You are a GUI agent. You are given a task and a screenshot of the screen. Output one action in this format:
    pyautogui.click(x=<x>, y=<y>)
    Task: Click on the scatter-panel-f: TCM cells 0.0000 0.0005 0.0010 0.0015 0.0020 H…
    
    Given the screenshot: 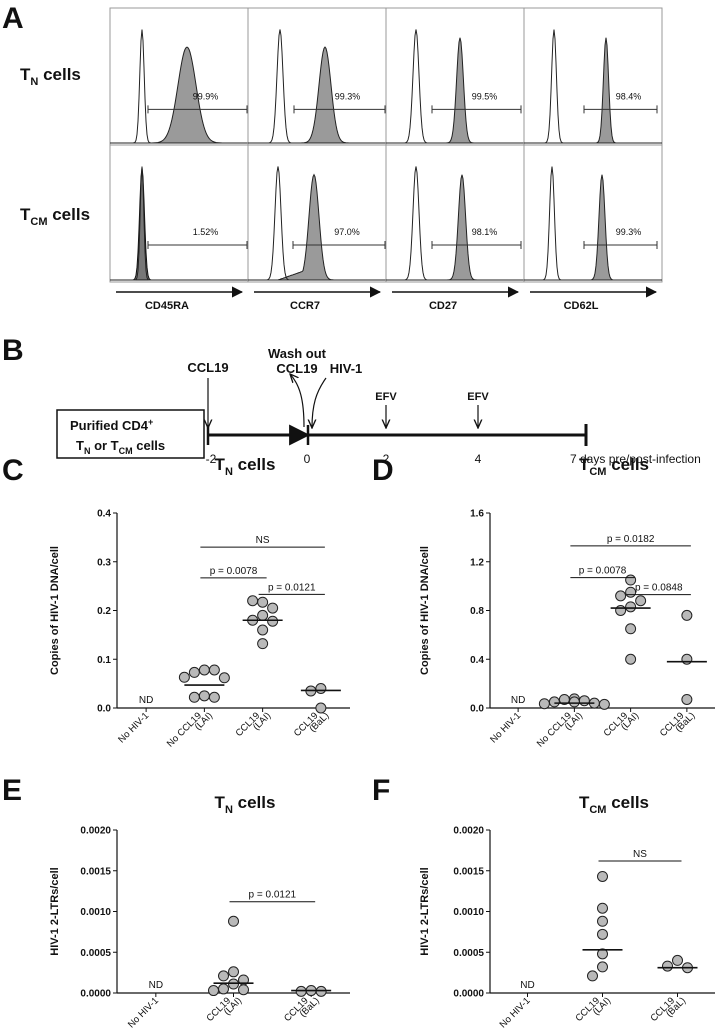 What is the action you would take?
    pyautogui.click(x=567, y=911)
    